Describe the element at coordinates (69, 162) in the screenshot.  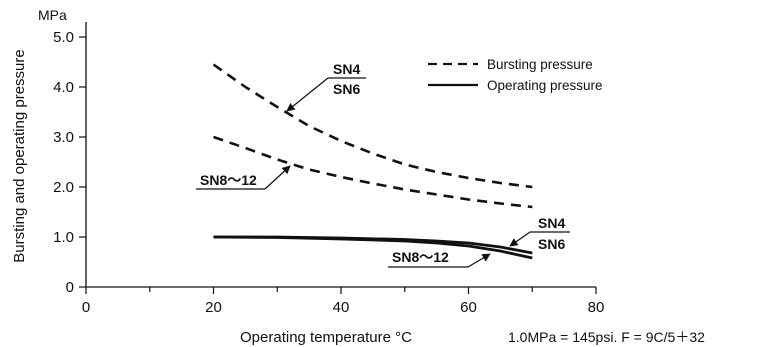
I see `y-ticks: 0 1.0 2.0 3.0 4.0 5.0` at that location.